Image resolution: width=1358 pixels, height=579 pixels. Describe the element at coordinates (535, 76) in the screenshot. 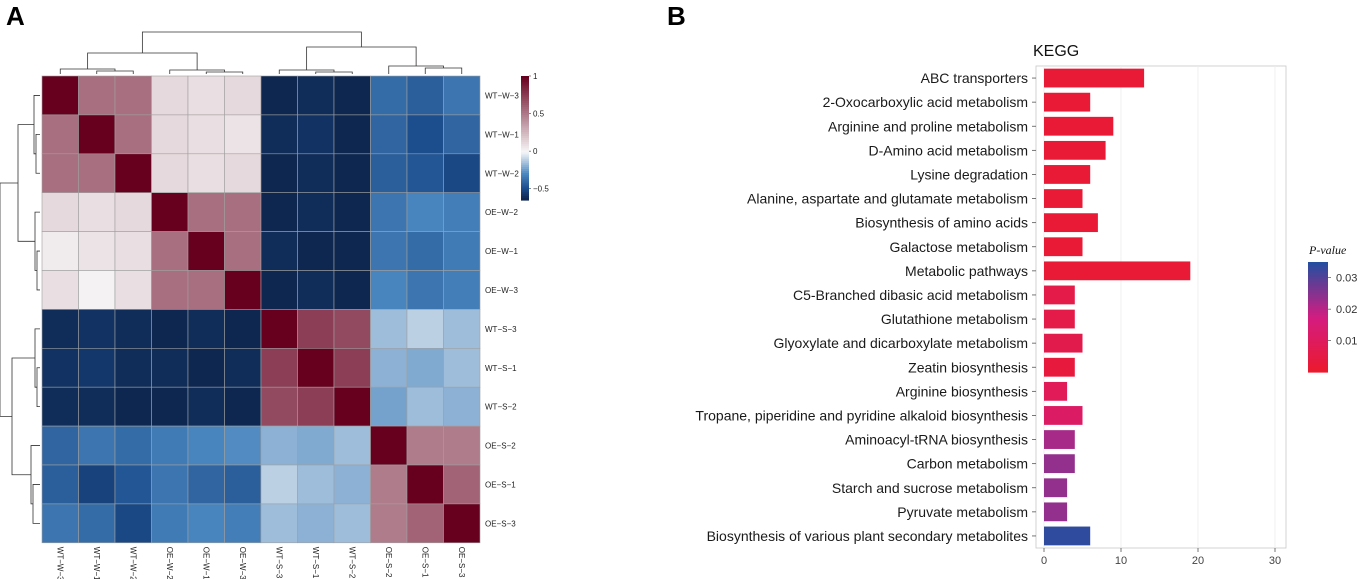

I see `colorbar-tick-label: 1` at that location.